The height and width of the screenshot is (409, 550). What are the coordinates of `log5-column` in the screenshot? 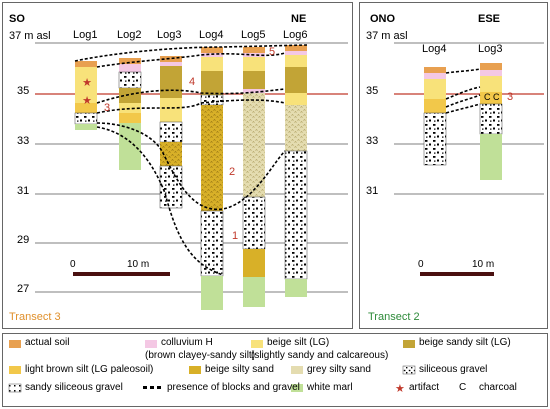 It's located at (254, 177).